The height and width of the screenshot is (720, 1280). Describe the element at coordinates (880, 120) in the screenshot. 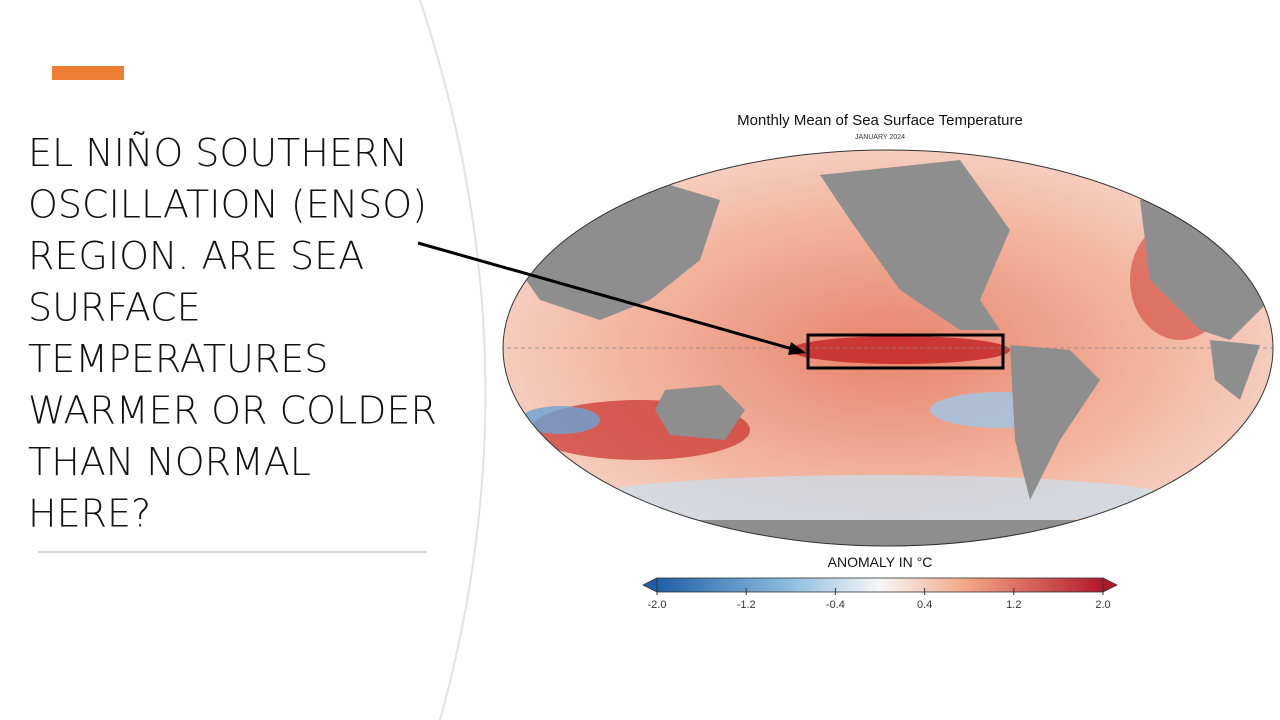

I see `map-title: Monthly Mean of Sea Surface Temperature` at that location.